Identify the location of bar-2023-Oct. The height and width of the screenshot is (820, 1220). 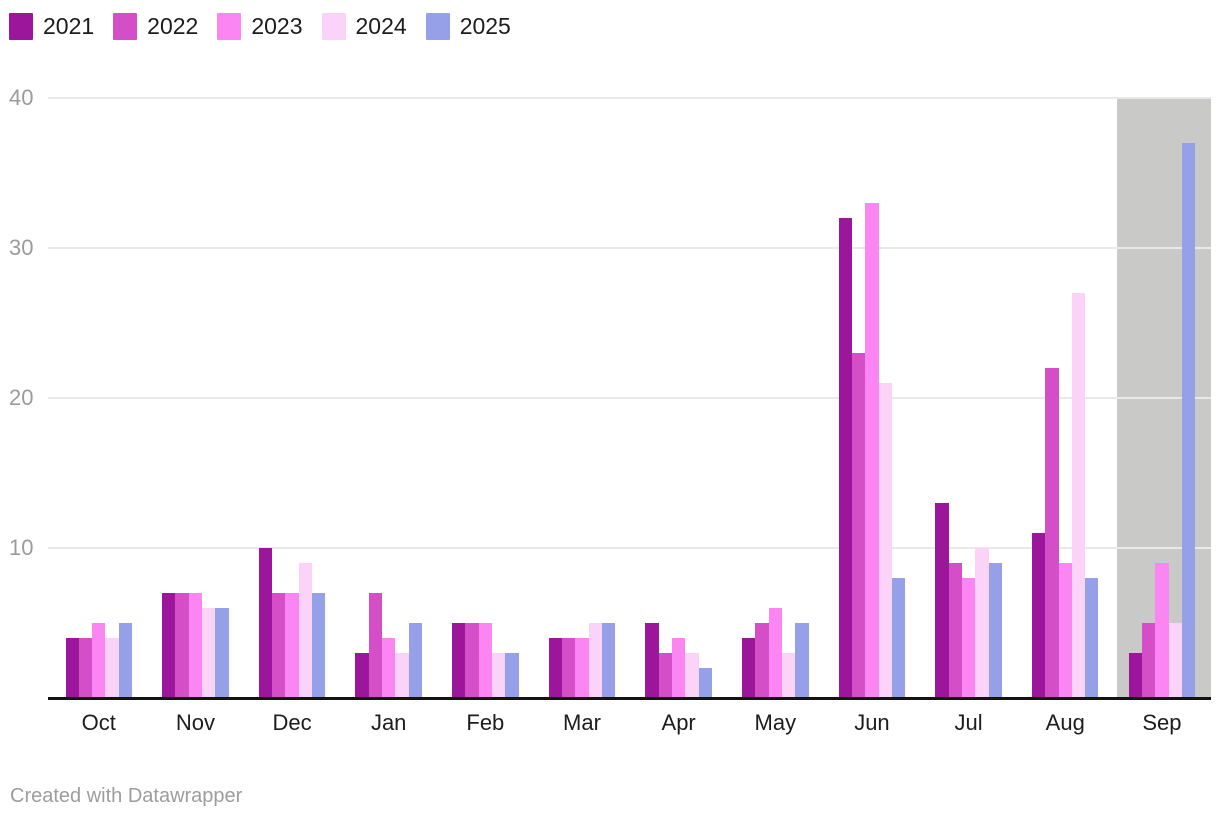
(99, 660).